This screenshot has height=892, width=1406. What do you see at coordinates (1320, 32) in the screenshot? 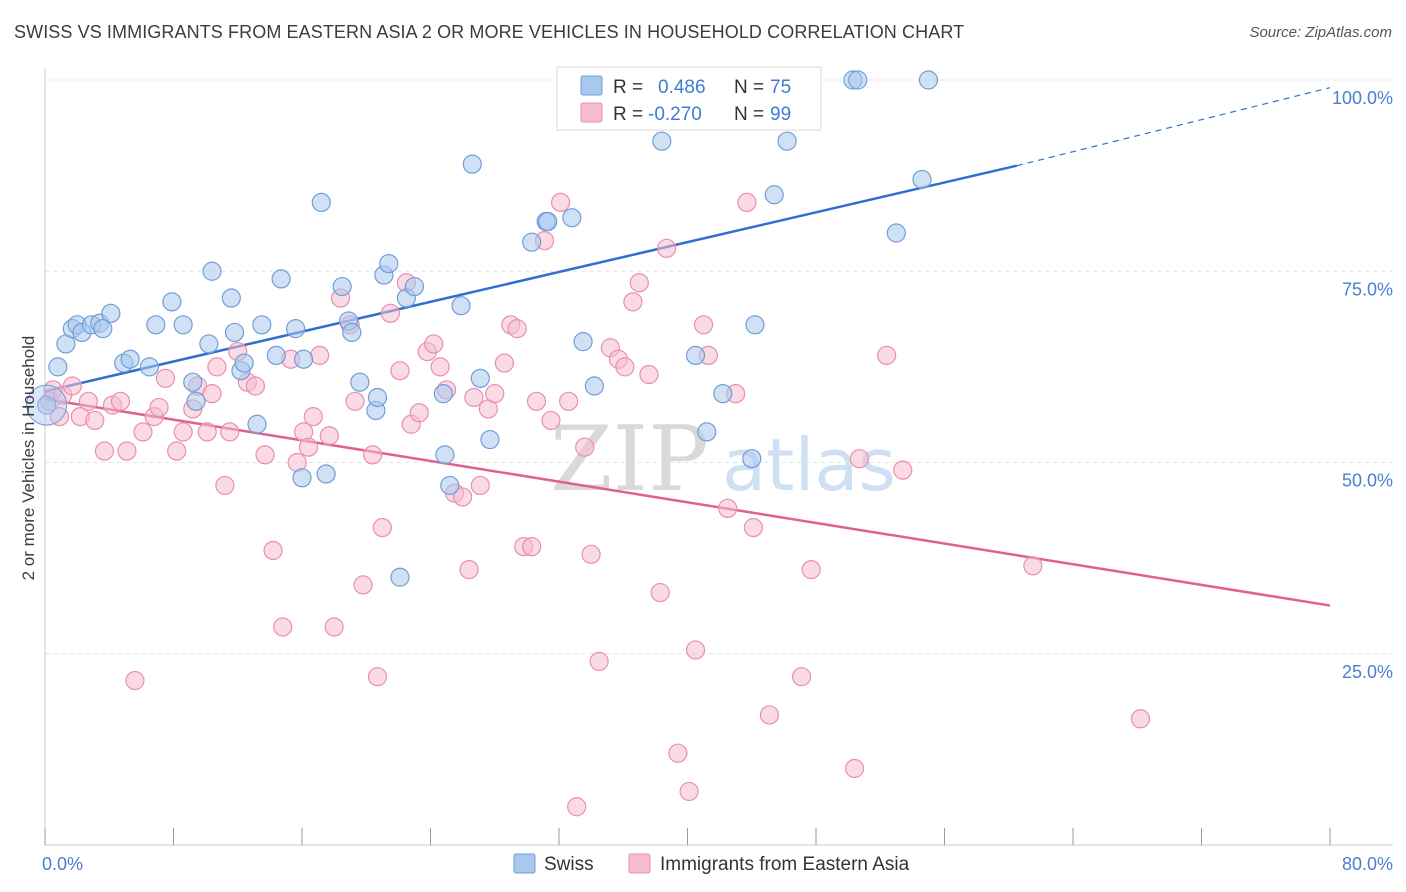
I see `source-credit: Source: ZipAtlas.com` at bounding box center [1320, 32].